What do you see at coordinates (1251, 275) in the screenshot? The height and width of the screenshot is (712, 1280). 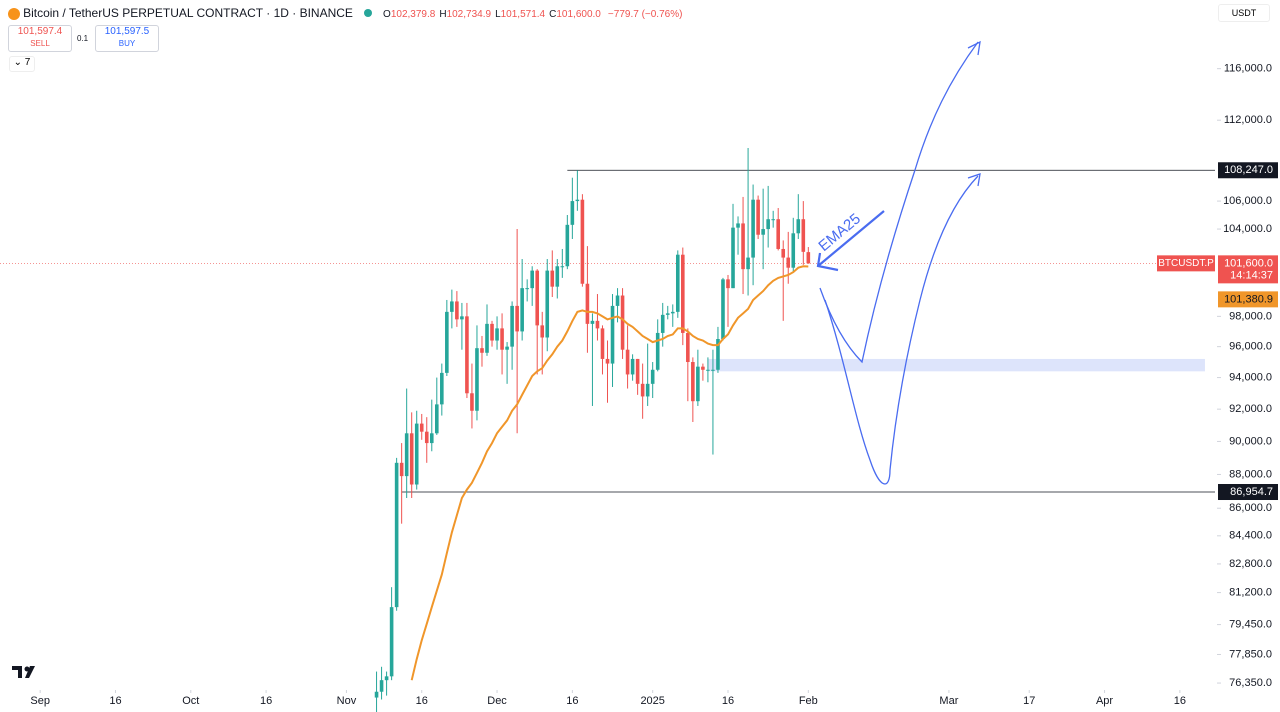 I see `countdown: 14:14:37` at bounding box center [1251, 275].